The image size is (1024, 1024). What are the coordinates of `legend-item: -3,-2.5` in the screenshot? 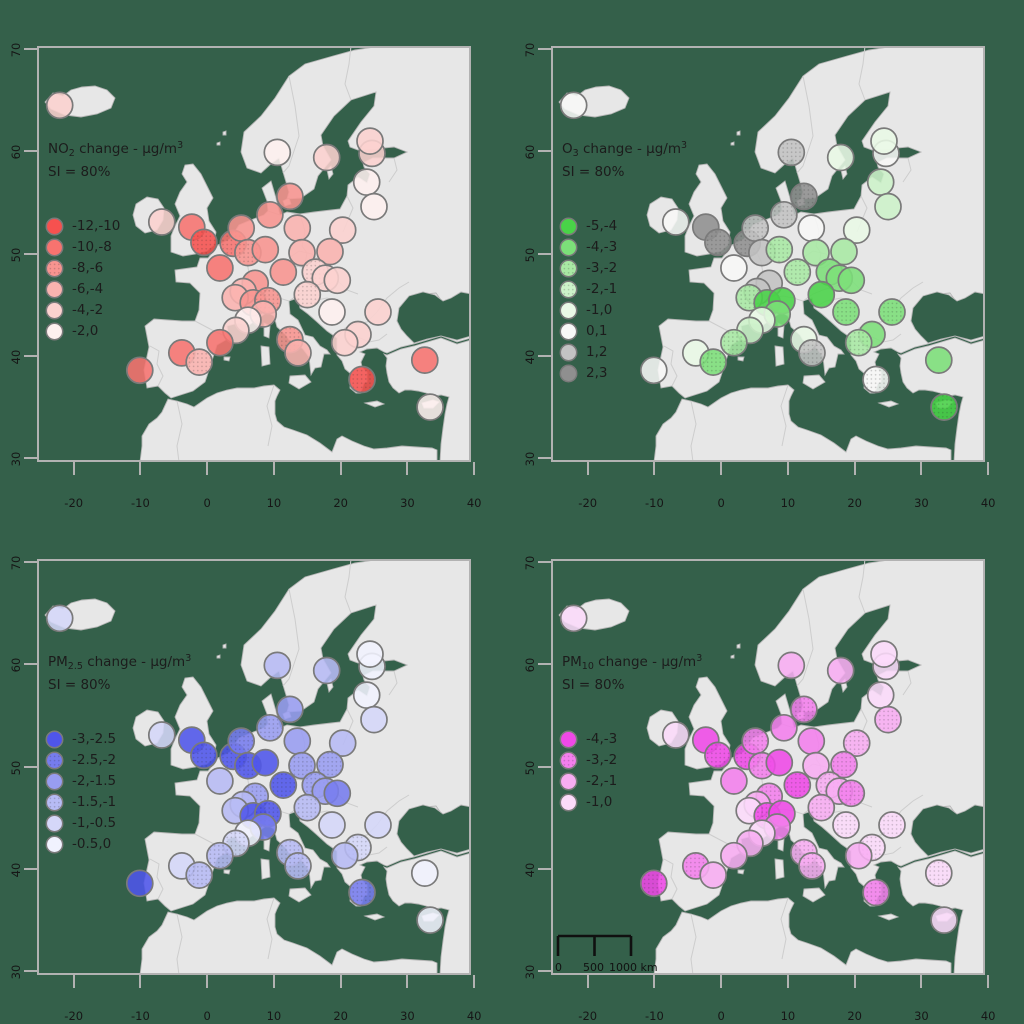 It's located at (80, 739).